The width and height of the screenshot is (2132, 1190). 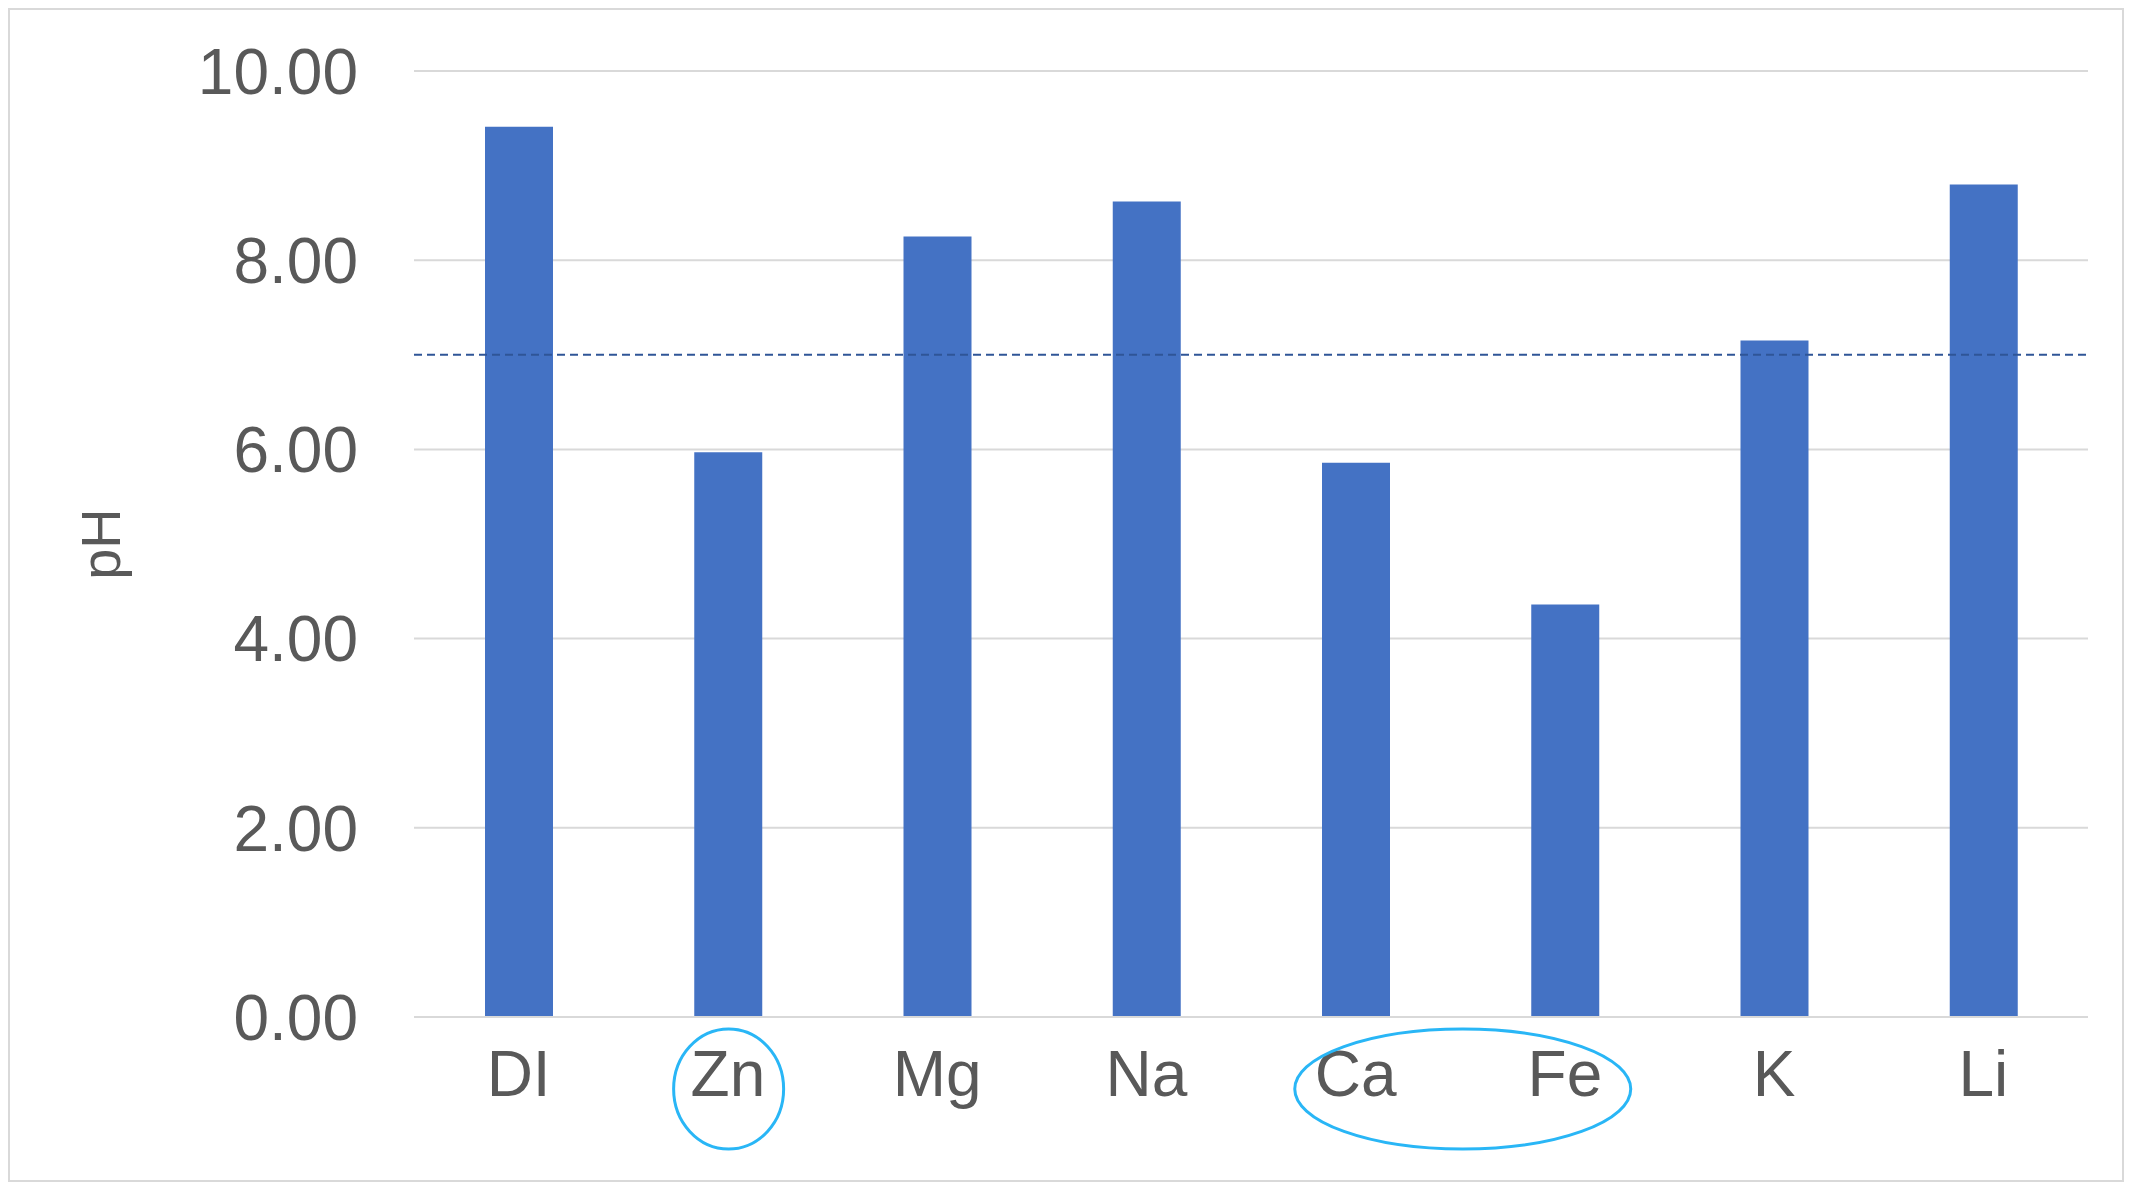 I want to click on y-tick-label: 10.00, so click(x=277, y=71).